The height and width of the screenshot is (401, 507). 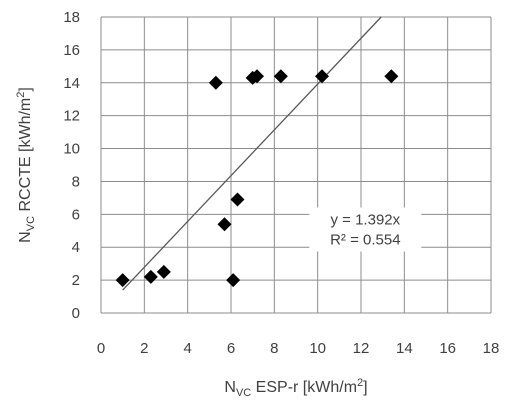 I want to click on x-tick-label: 4, so click(x=187, y=348).